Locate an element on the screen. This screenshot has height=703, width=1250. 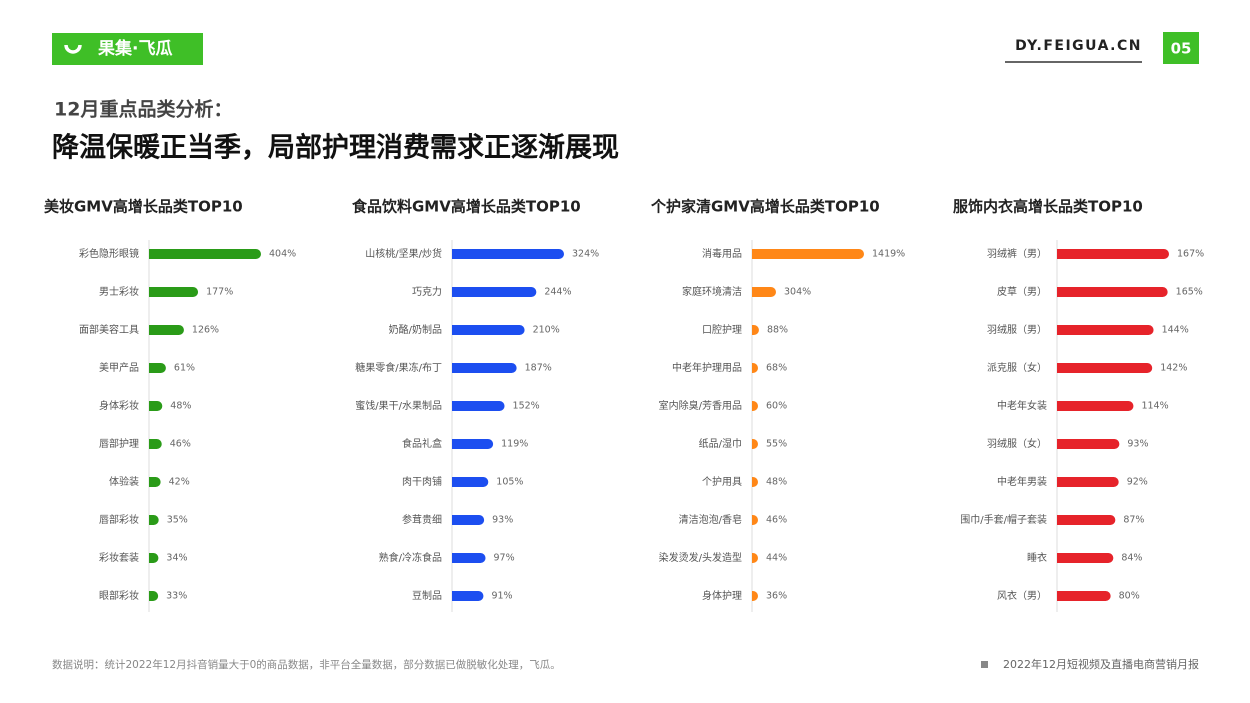
category-label: 体验装 is located at coordinates (124, 481).